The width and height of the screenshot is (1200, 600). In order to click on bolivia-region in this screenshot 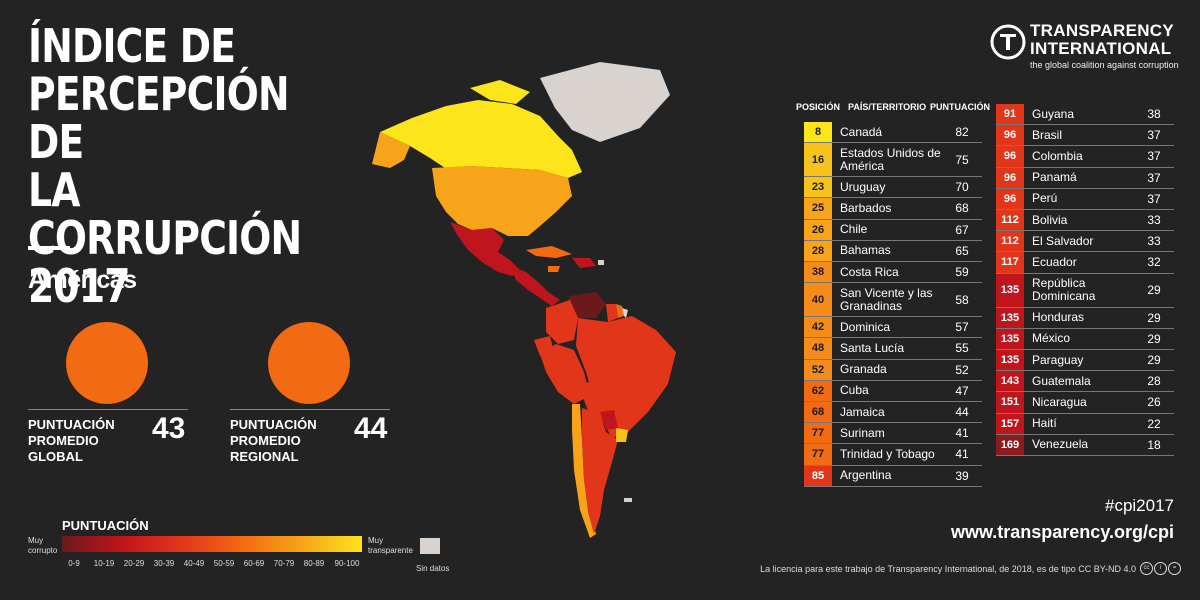, I will do `click(596, 399)`.